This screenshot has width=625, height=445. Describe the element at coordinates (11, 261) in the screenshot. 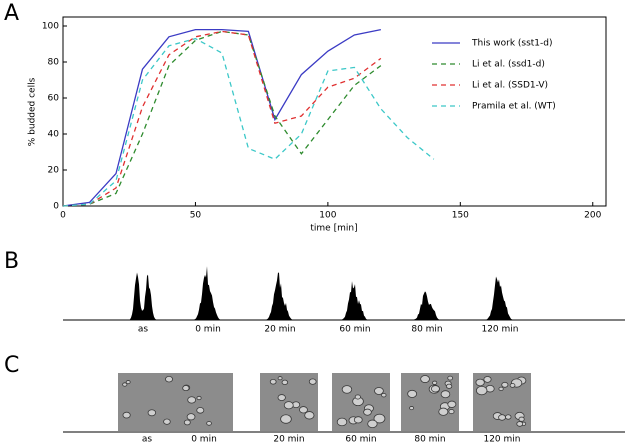

I see `panel-label: B` at that location.